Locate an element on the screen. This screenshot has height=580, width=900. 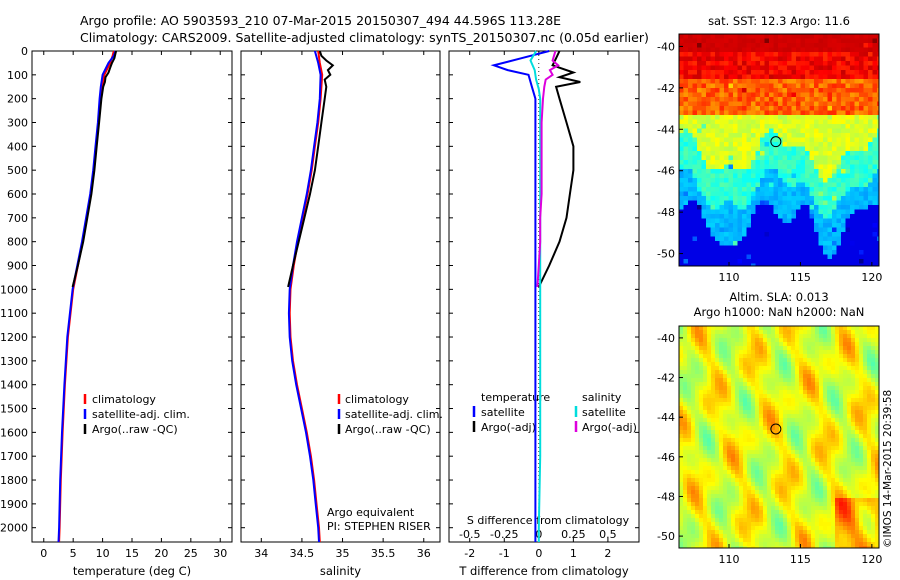
x-axis-label: temperature (deg C) is located at coordinates (132, 571).